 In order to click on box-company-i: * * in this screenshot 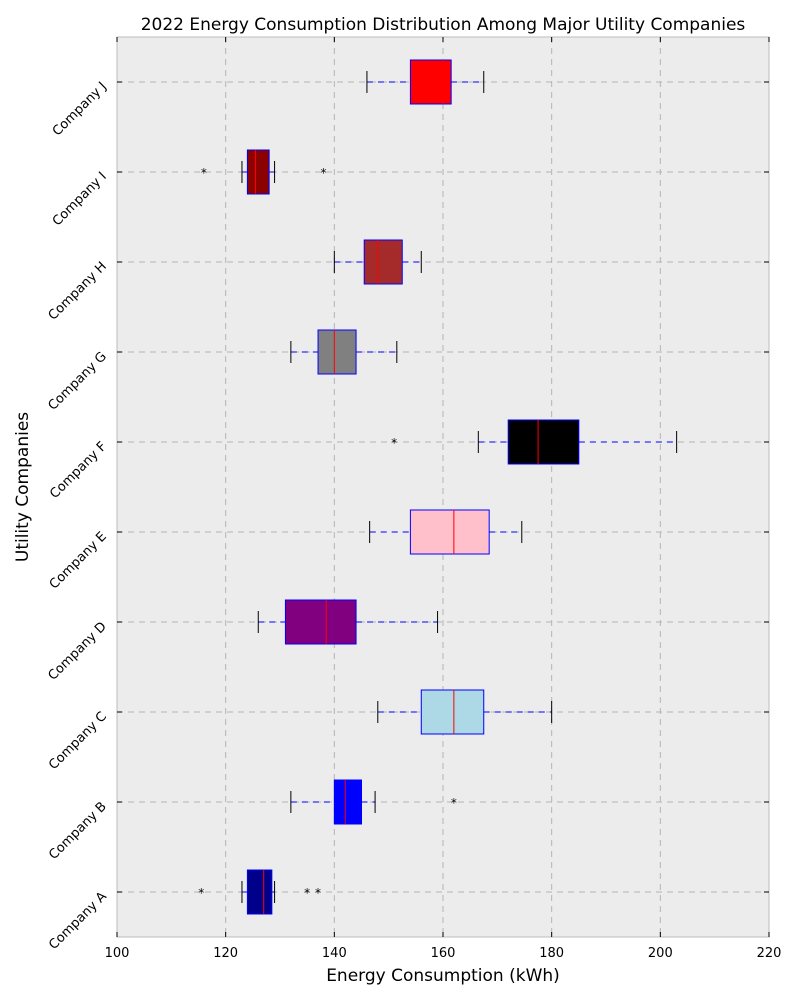, I will do `click(263, 172)`.